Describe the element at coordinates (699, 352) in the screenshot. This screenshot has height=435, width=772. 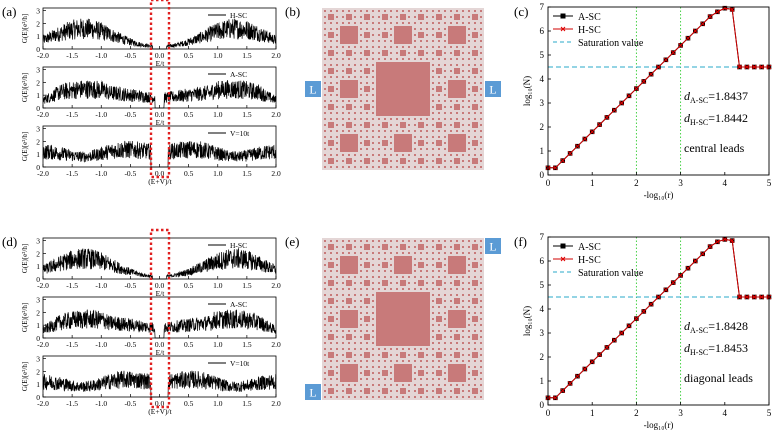
I see `dimension-subscript: H-SC` at that location.